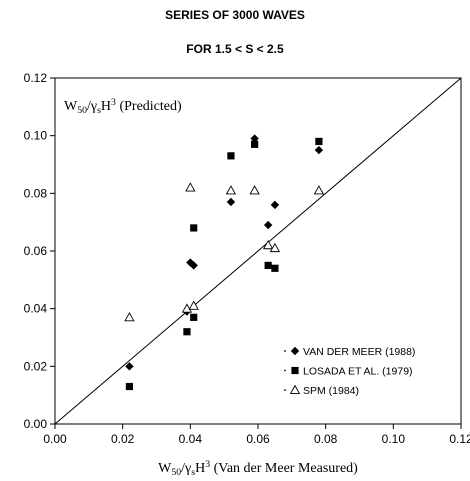 The height and width of the screenshot is (481, 470). What do you see at coordinates (36, 424) in the screenshot?
I see `y-tick-label: 0.00` at bounding box center [36, 424].